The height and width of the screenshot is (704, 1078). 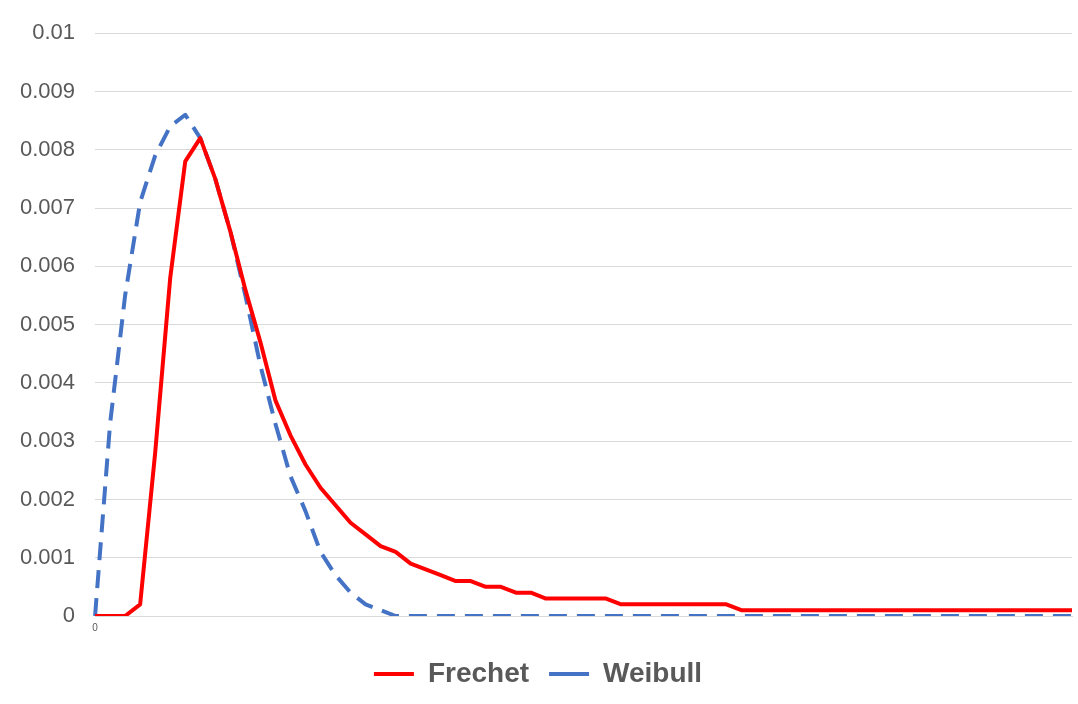 I want to click on y-tick-label: 0.004, so click(x=47, y=381).